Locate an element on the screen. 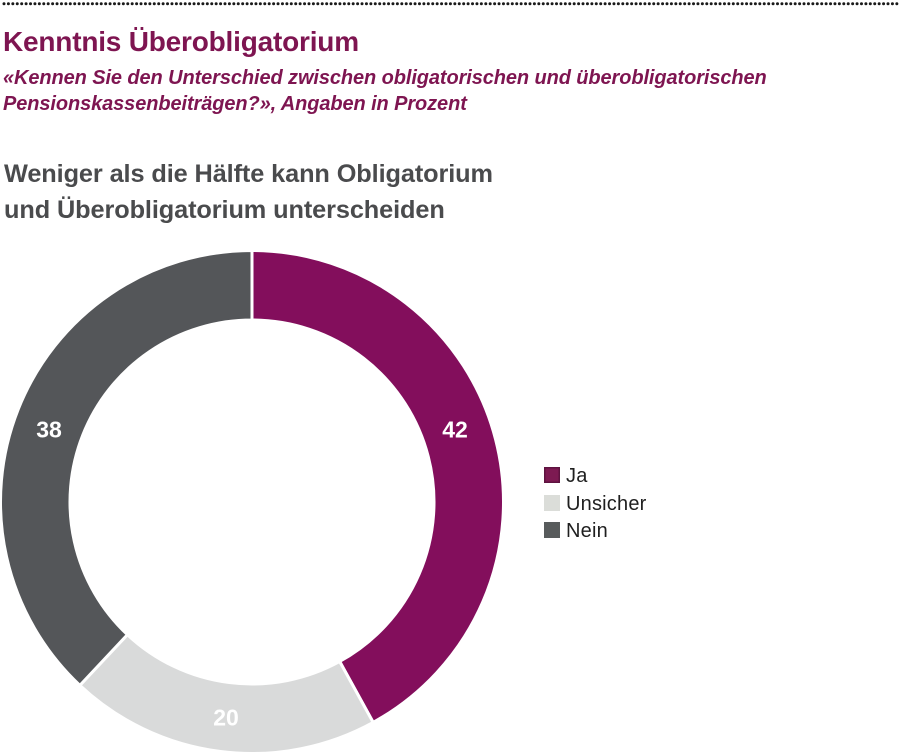 The height and width of the screenshot is (756, 900). svg-text: 38 is located at coordinates (49, 430).